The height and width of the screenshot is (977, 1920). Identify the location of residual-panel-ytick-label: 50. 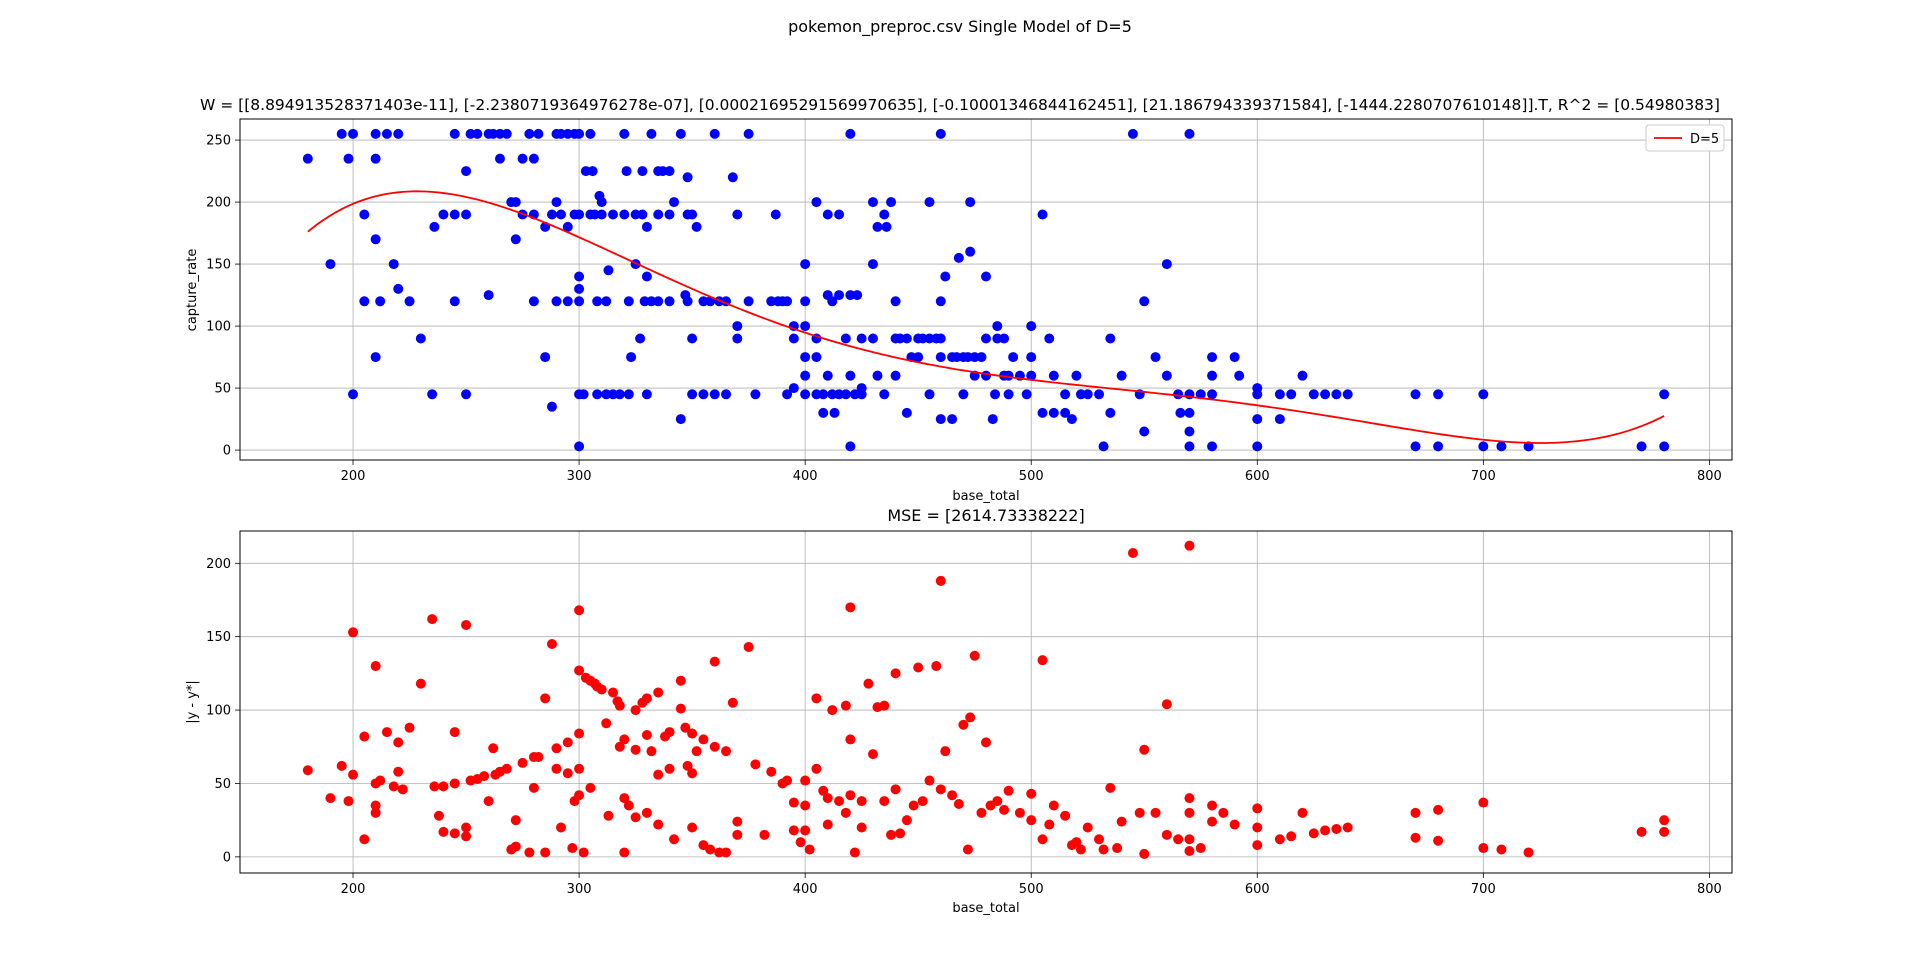
(222, 784).